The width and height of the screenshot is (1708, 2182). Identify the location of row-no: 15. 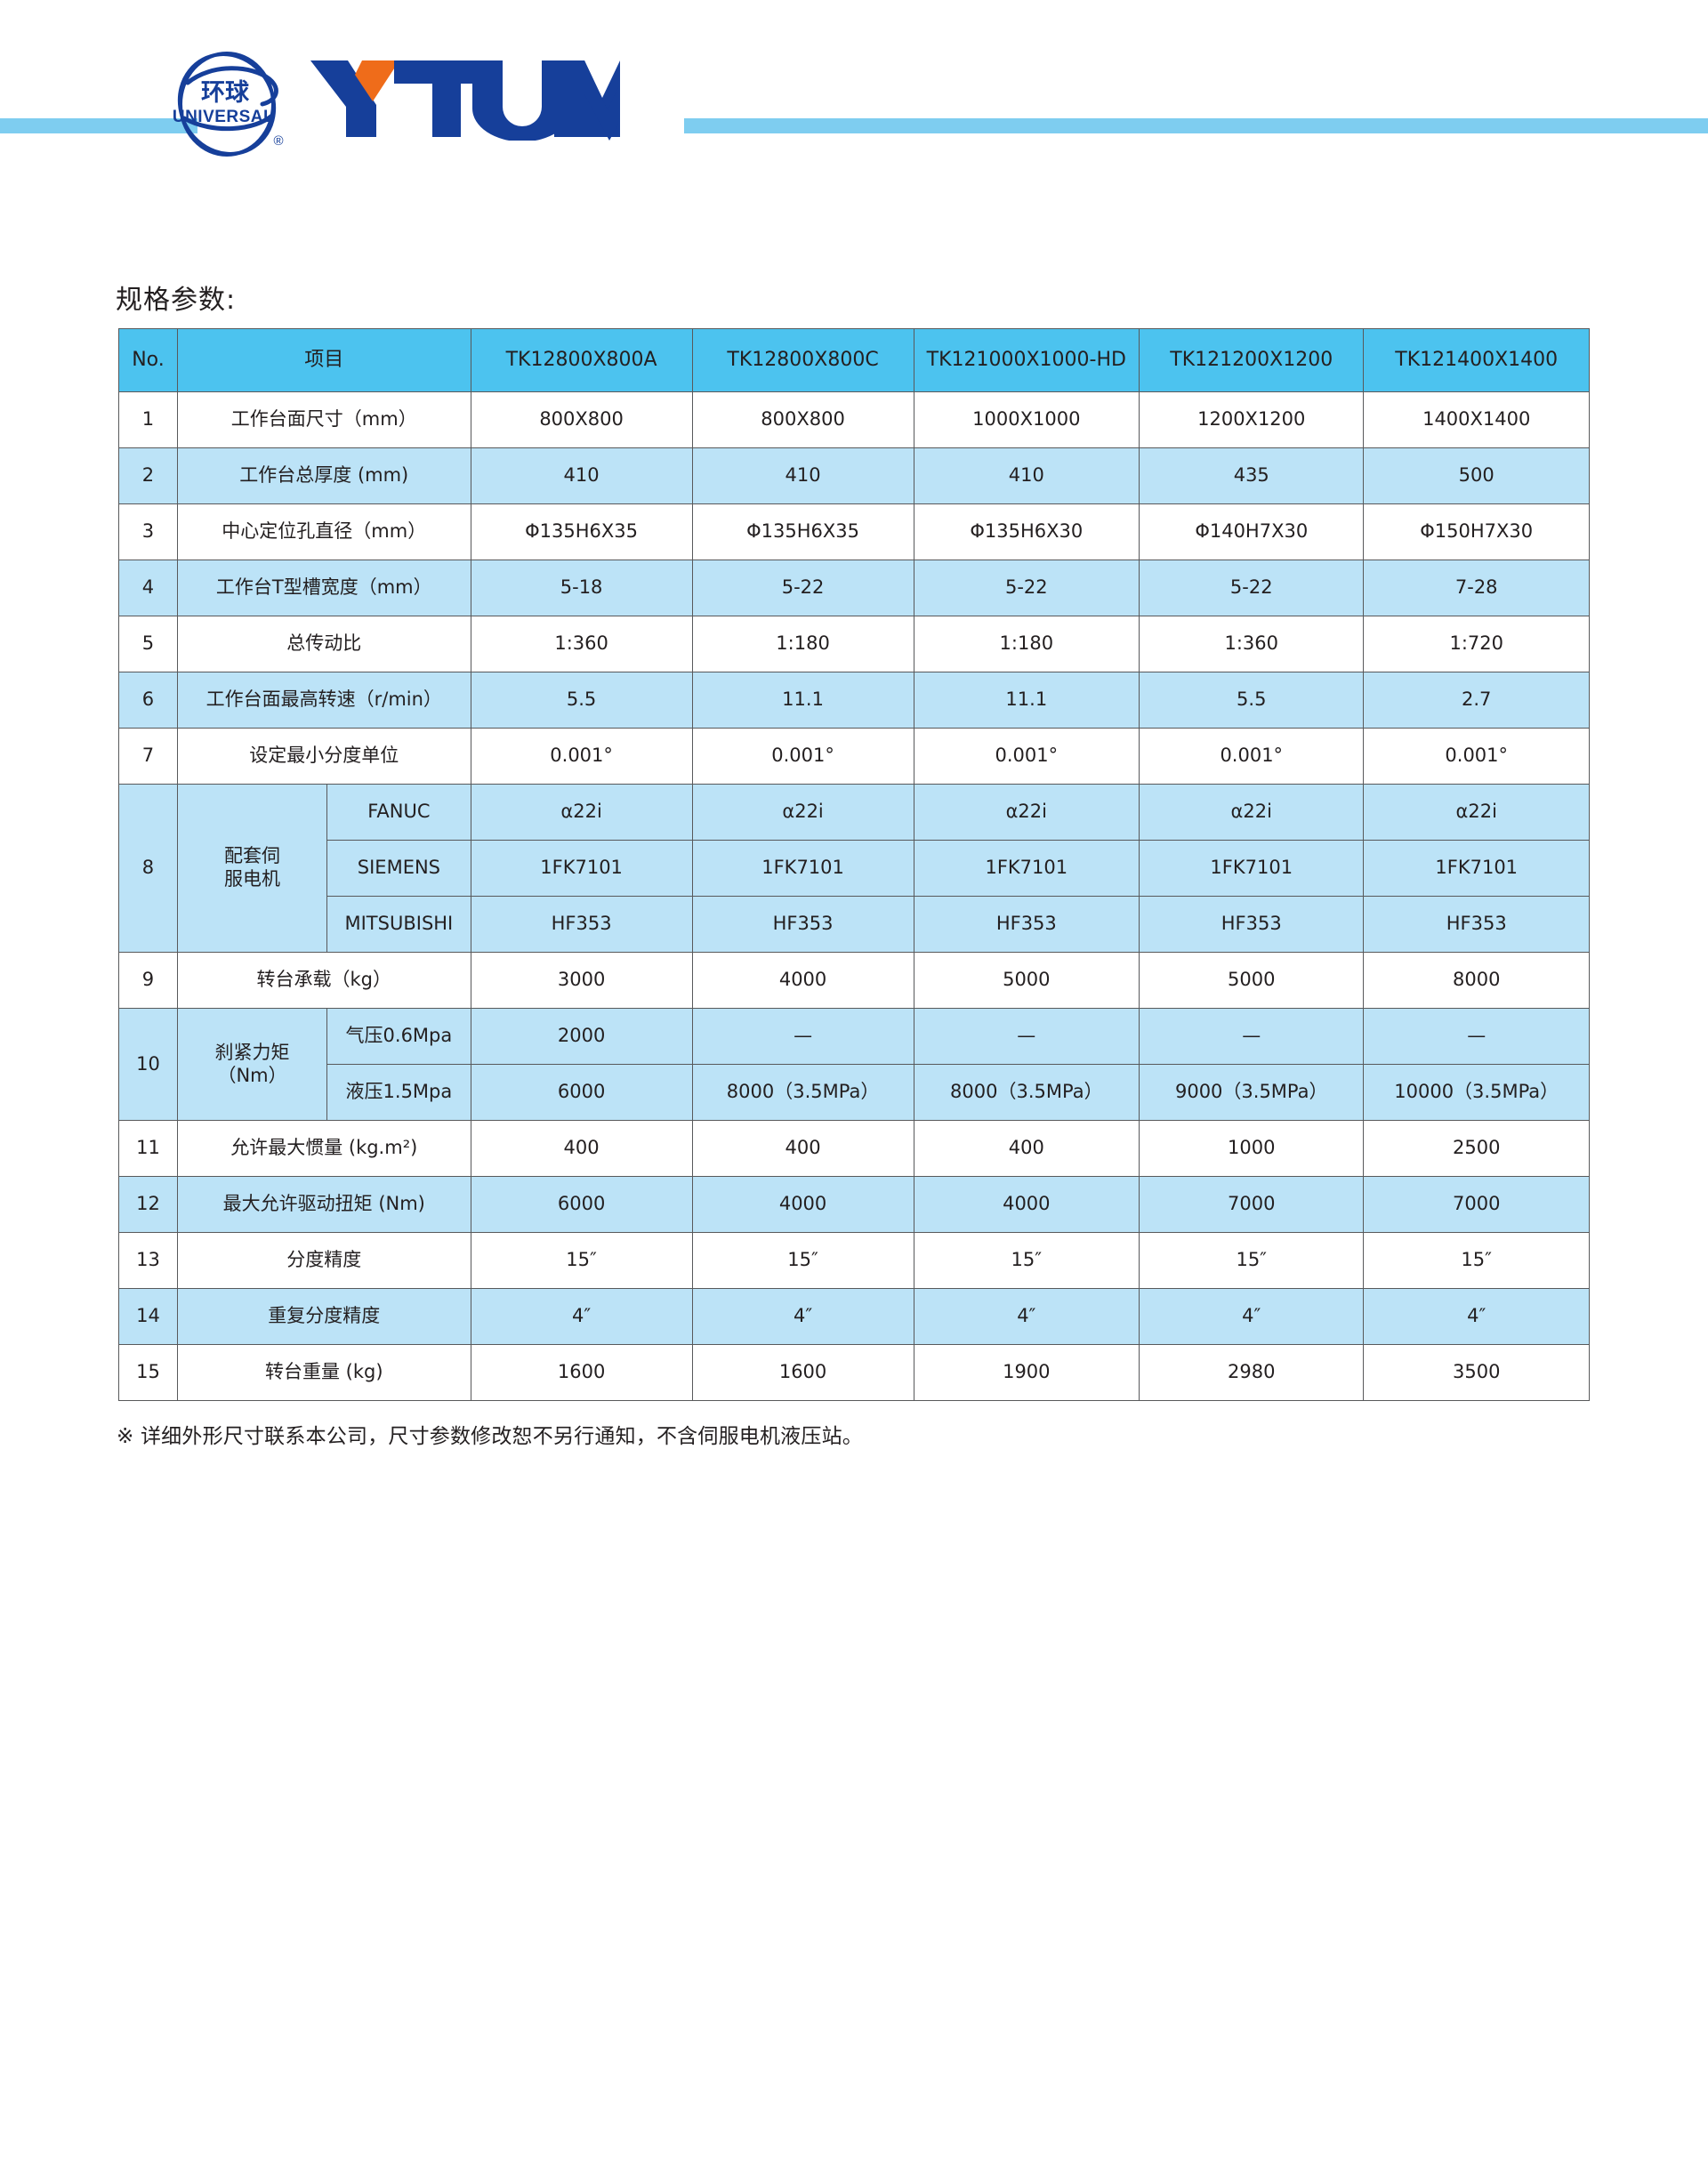
(148, 1372).